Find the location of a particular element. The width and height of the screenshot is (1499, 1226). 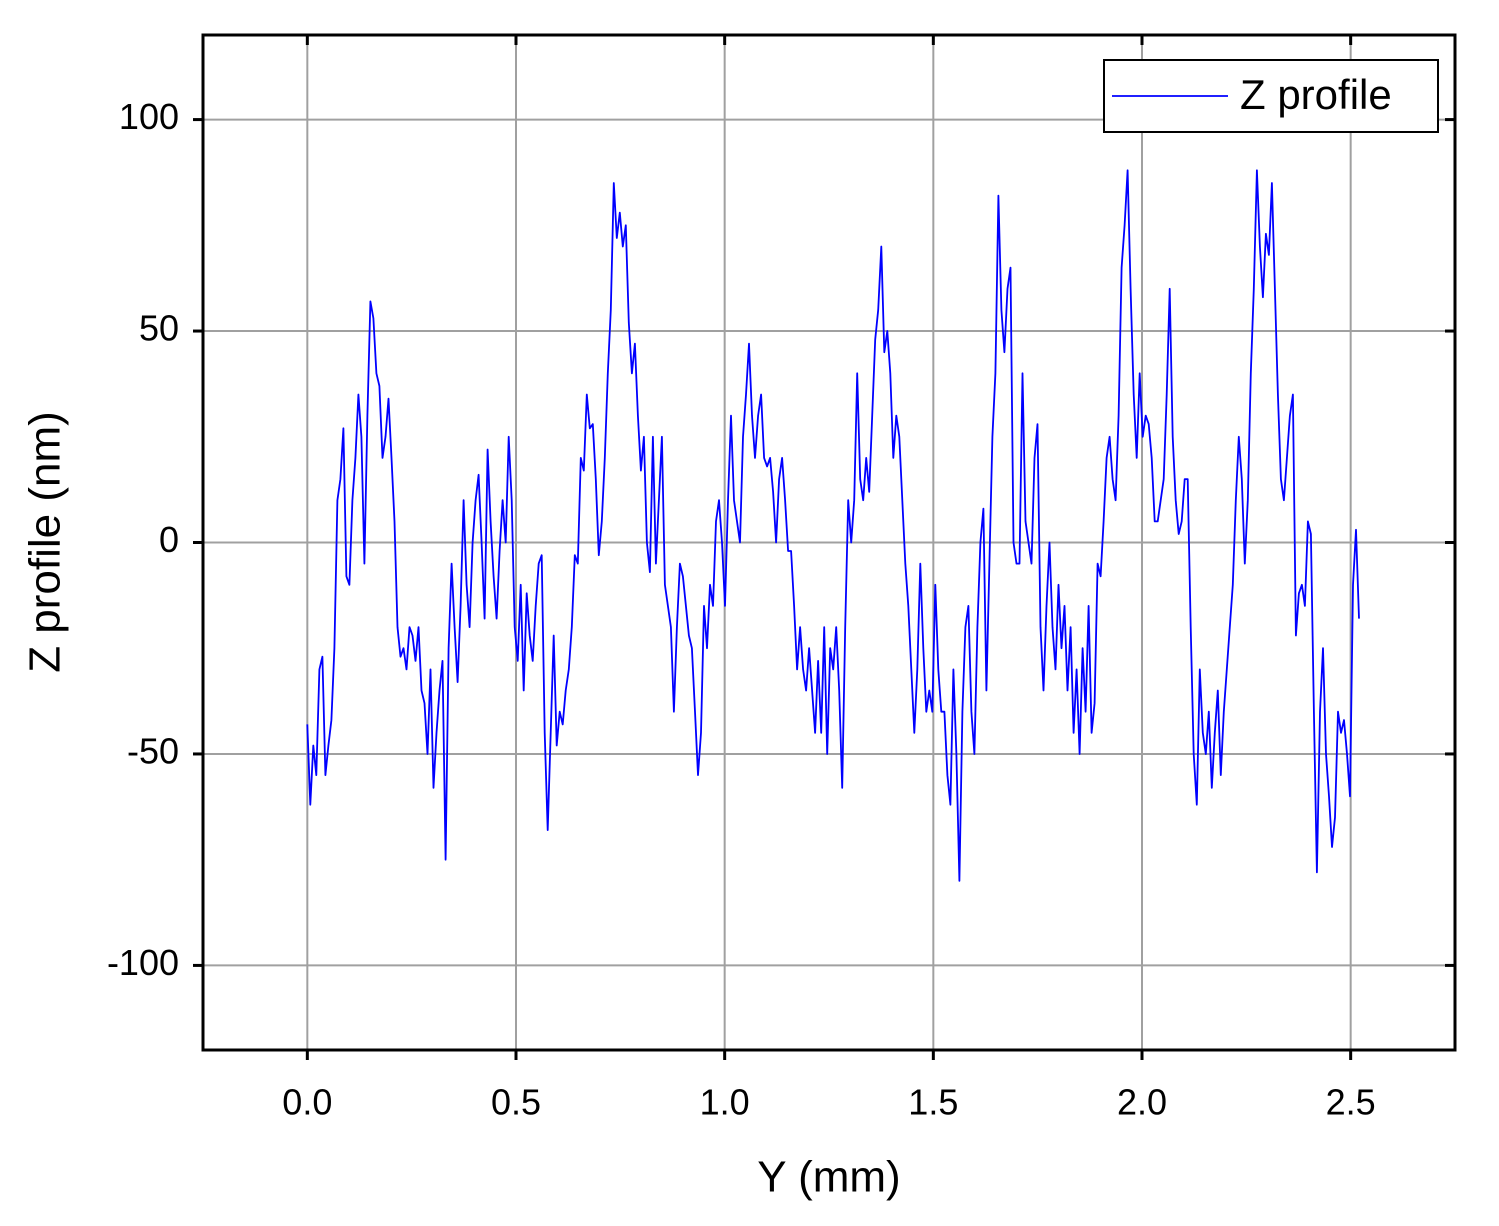

y-tick-label: -50 is located at coordinates (153, 750).